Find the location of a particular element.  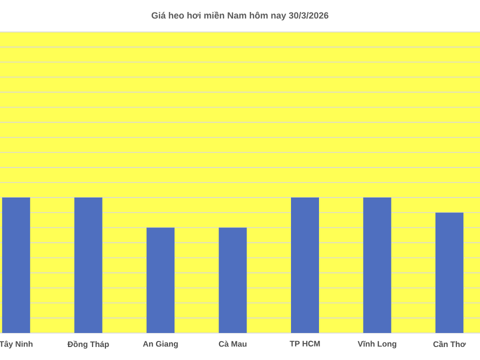

x-tick-label: Đồng Tháp is located at coordinates (88, 344).